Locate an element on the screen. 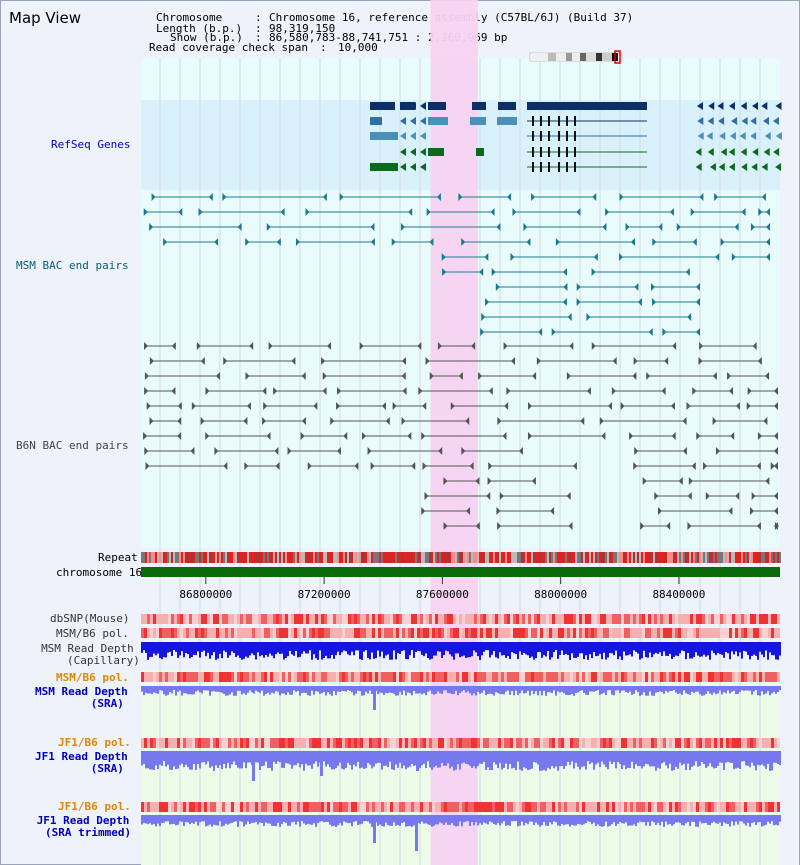 This screenshot has height=865, width=800. track-label-msm-bac: MSM BAC end pairs is located at coordinates (72, 265).